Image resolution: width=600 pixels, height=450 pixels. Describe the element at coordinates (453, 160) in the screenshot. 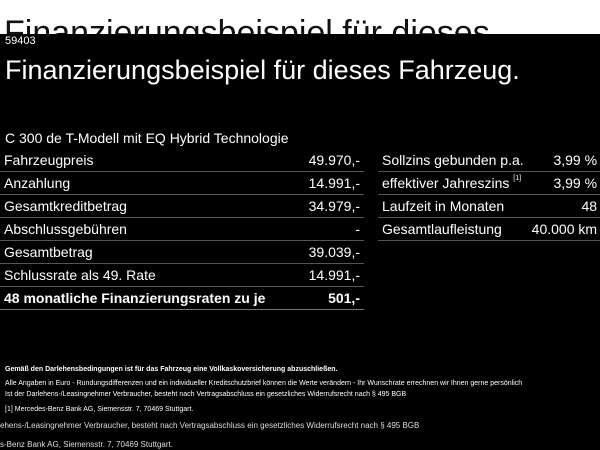

I see `row-label: Sollzins gebunden p.a.` at that location.